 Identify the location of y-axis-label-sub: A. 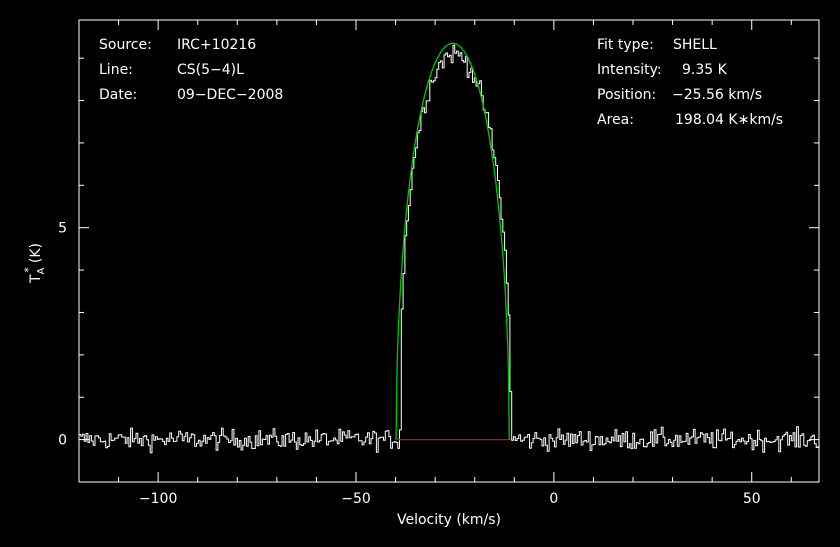
(41, 270).